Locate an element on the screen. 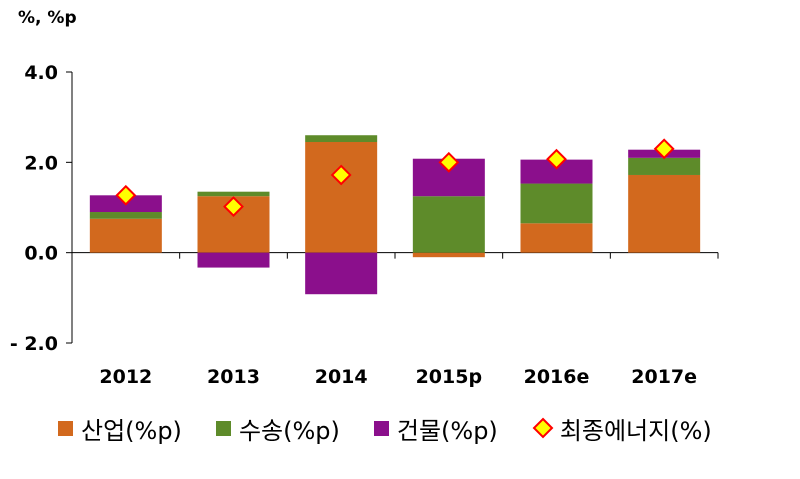  x-tick-label: 2012 is located at coordinates (125, 377).